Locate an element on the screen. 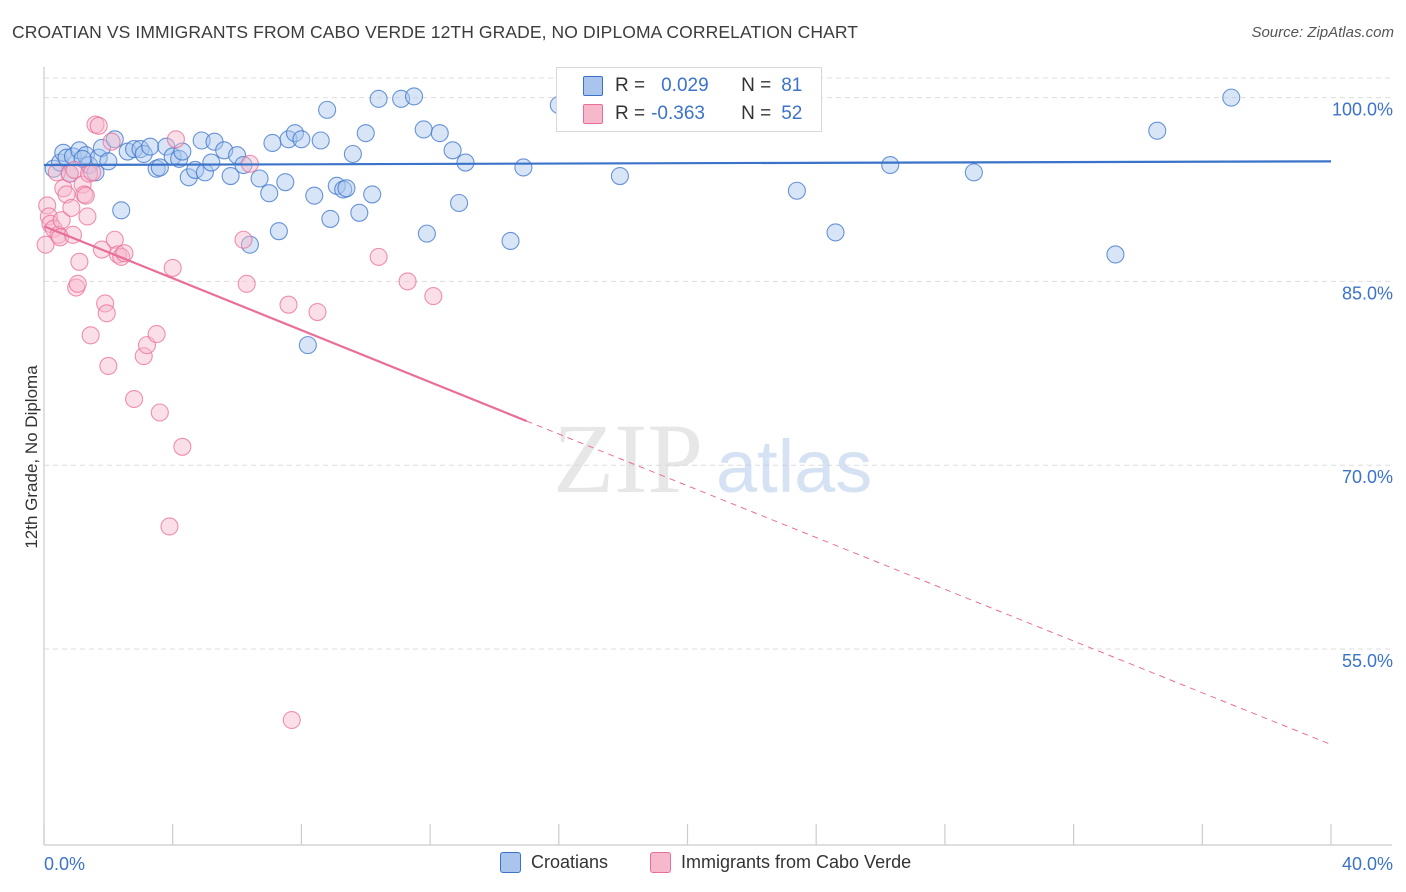  legend-r-value: -0.363 is located at coordinates (678, 113).